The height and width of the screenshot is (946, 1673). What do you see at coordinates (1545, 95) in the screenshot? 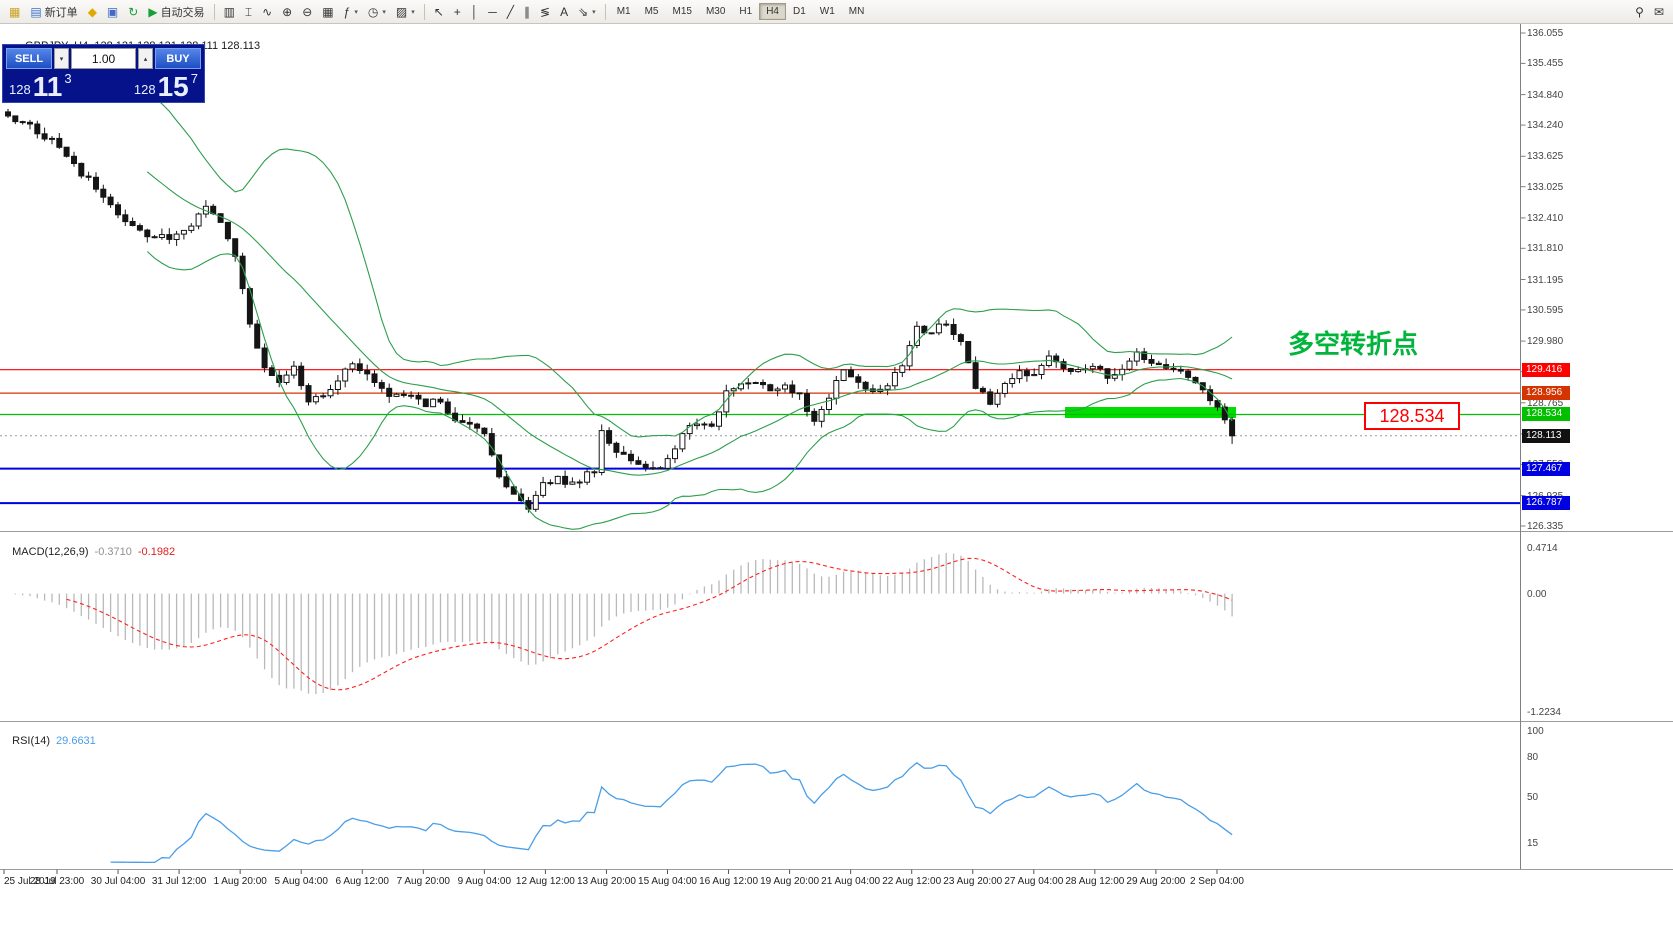
I see `price-scale-label: 134.840` at bounding box center [1545, 95].